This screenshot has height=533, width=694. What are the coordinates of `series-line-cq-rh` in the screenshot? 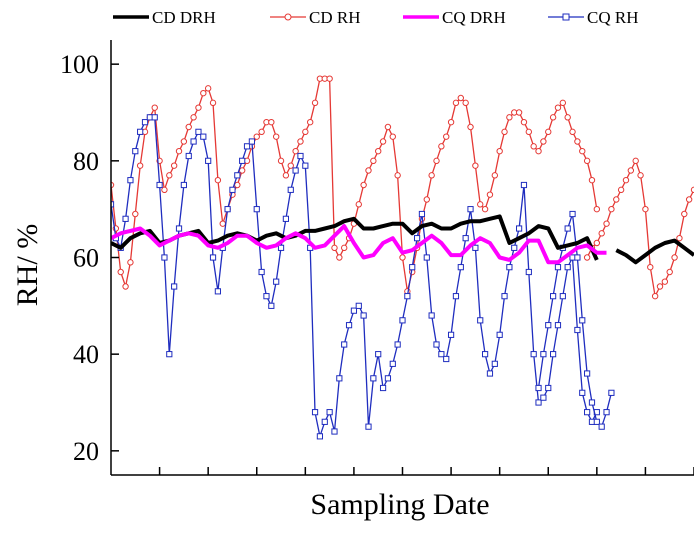 It's located at (575, 320).